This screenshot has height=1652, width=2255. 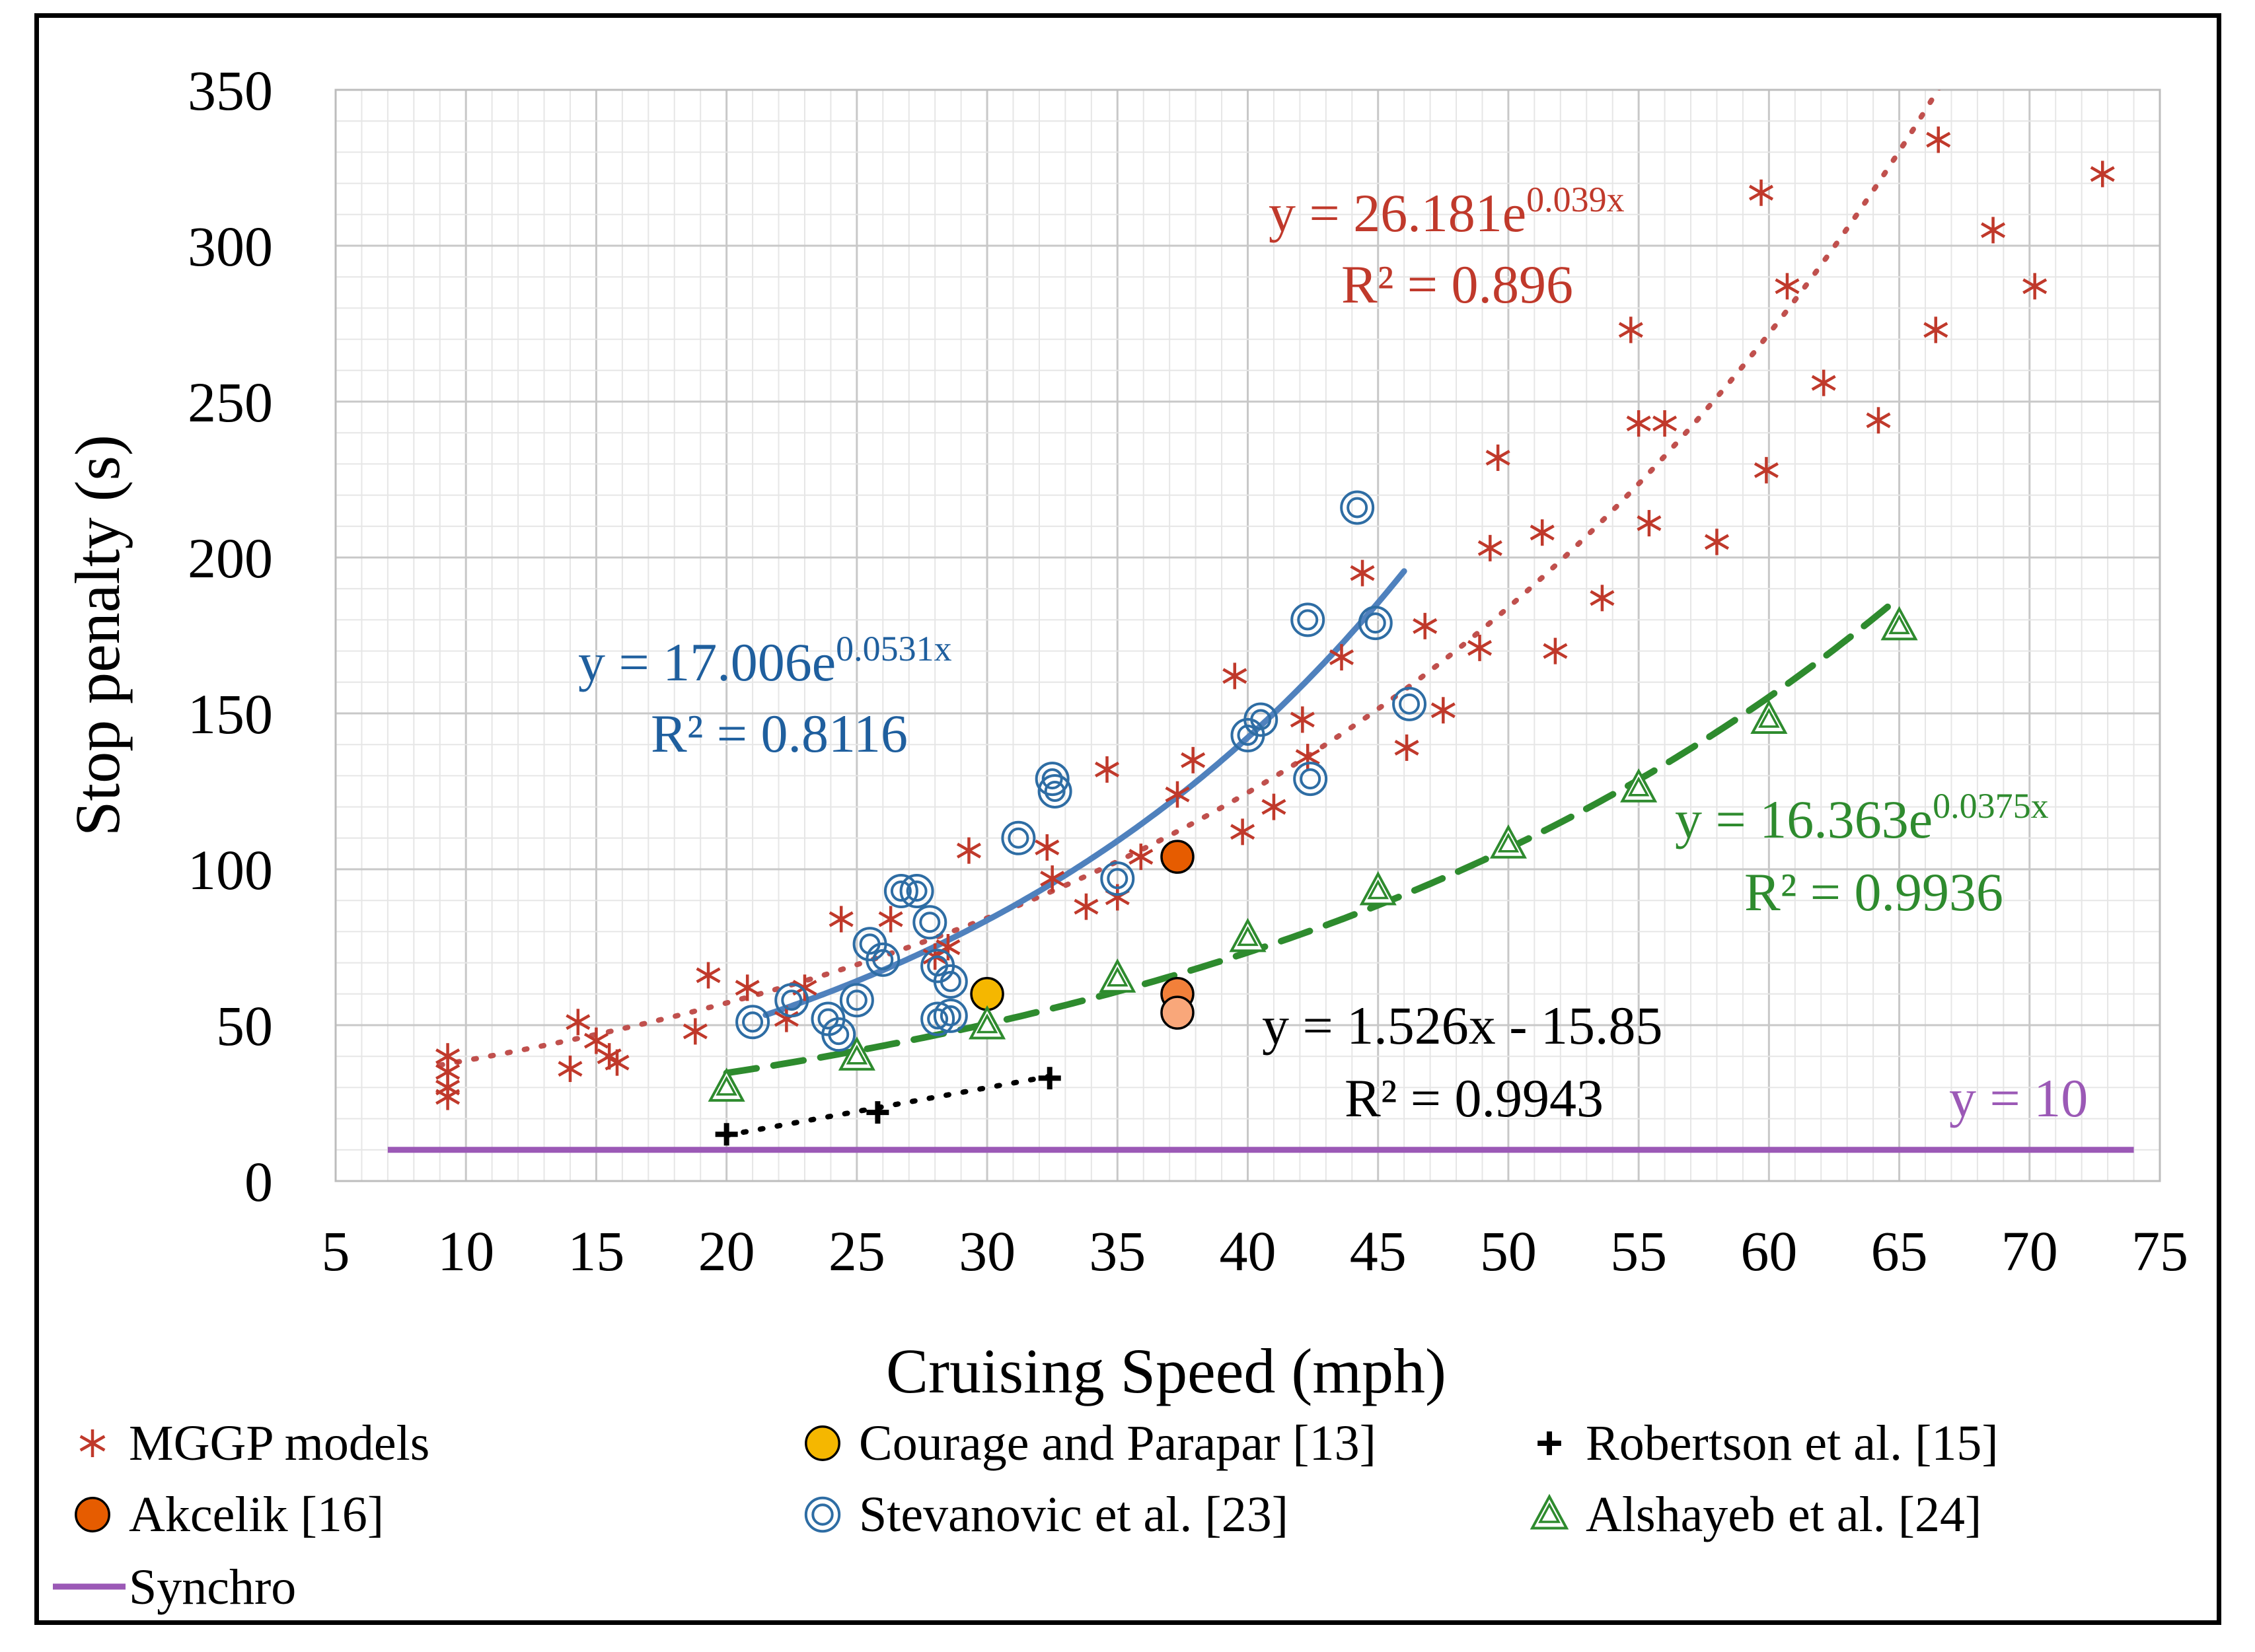 I want to click on legend-item-alshayeb: Alshayeb et al. [24], so click(x=1755, y=1514).